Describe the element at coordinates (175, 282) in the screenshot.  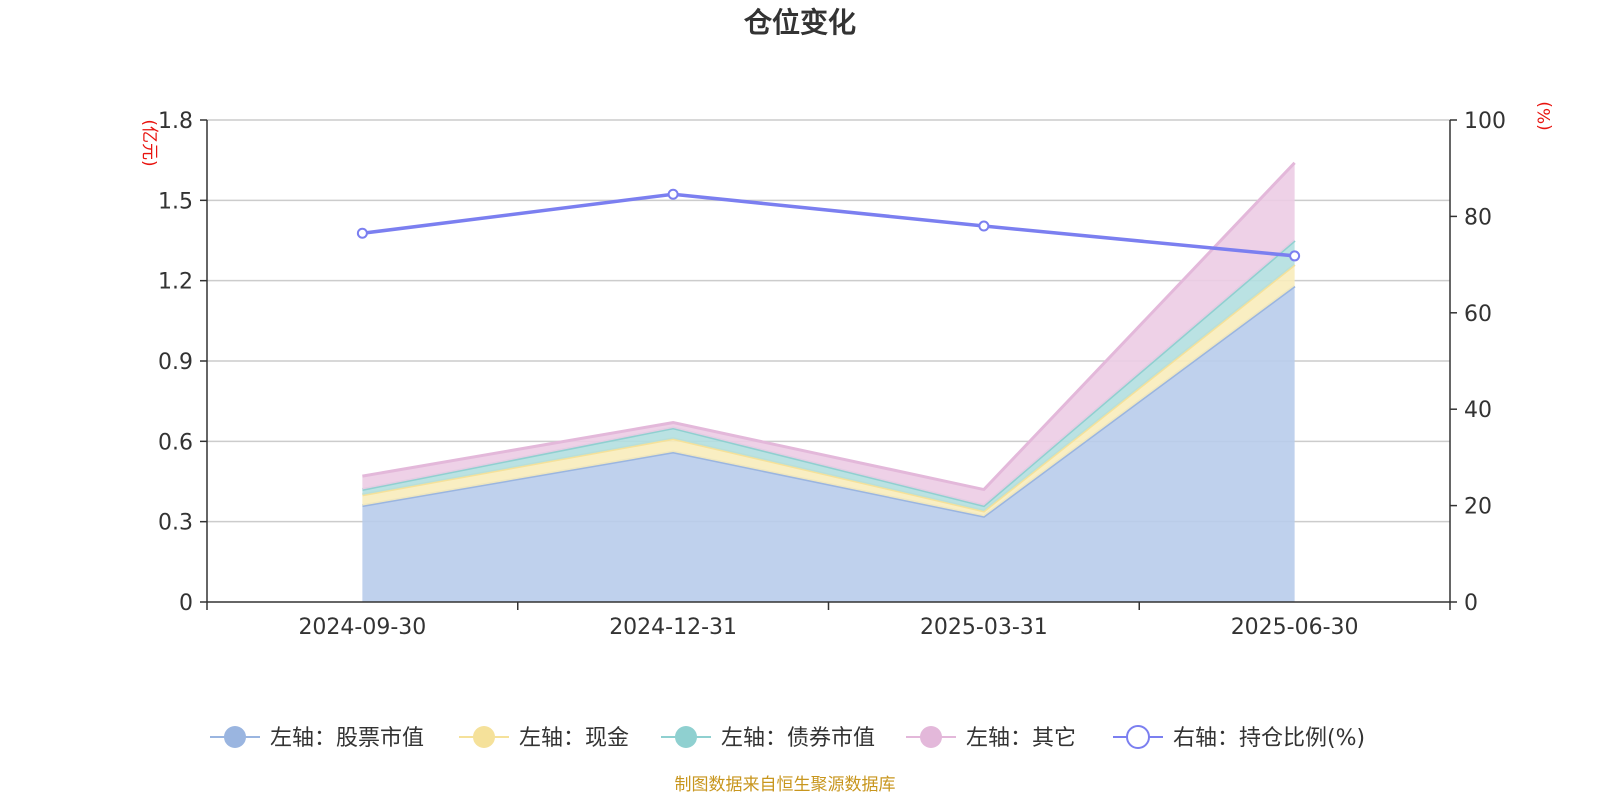
I see `left-tick-label: 1.2` at that location.